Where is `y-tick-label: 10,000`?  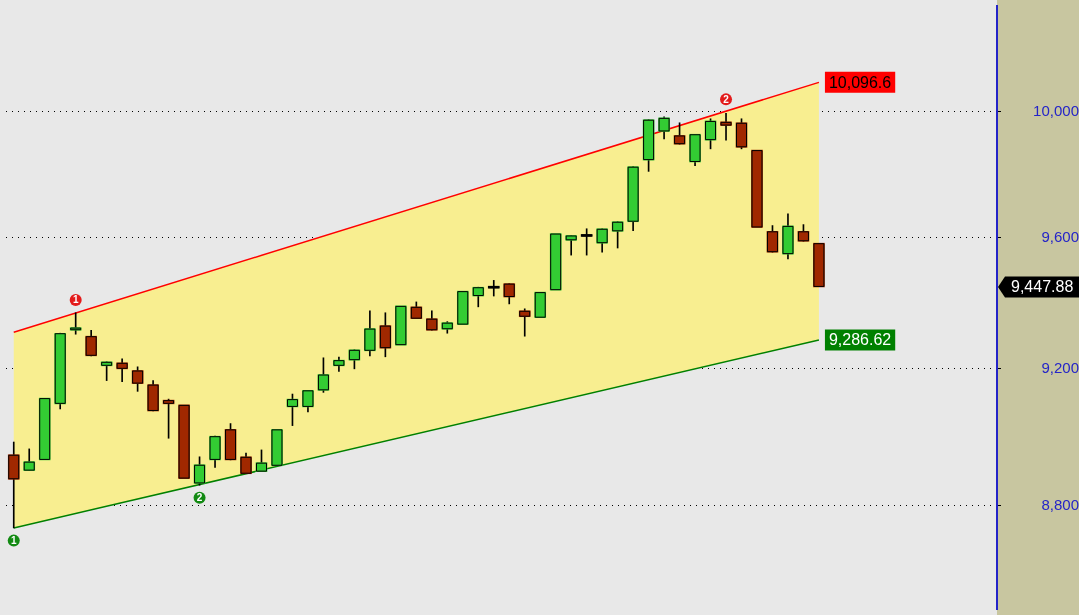
y-tick-label: 10,000 is located at coordinates (1056, 111).